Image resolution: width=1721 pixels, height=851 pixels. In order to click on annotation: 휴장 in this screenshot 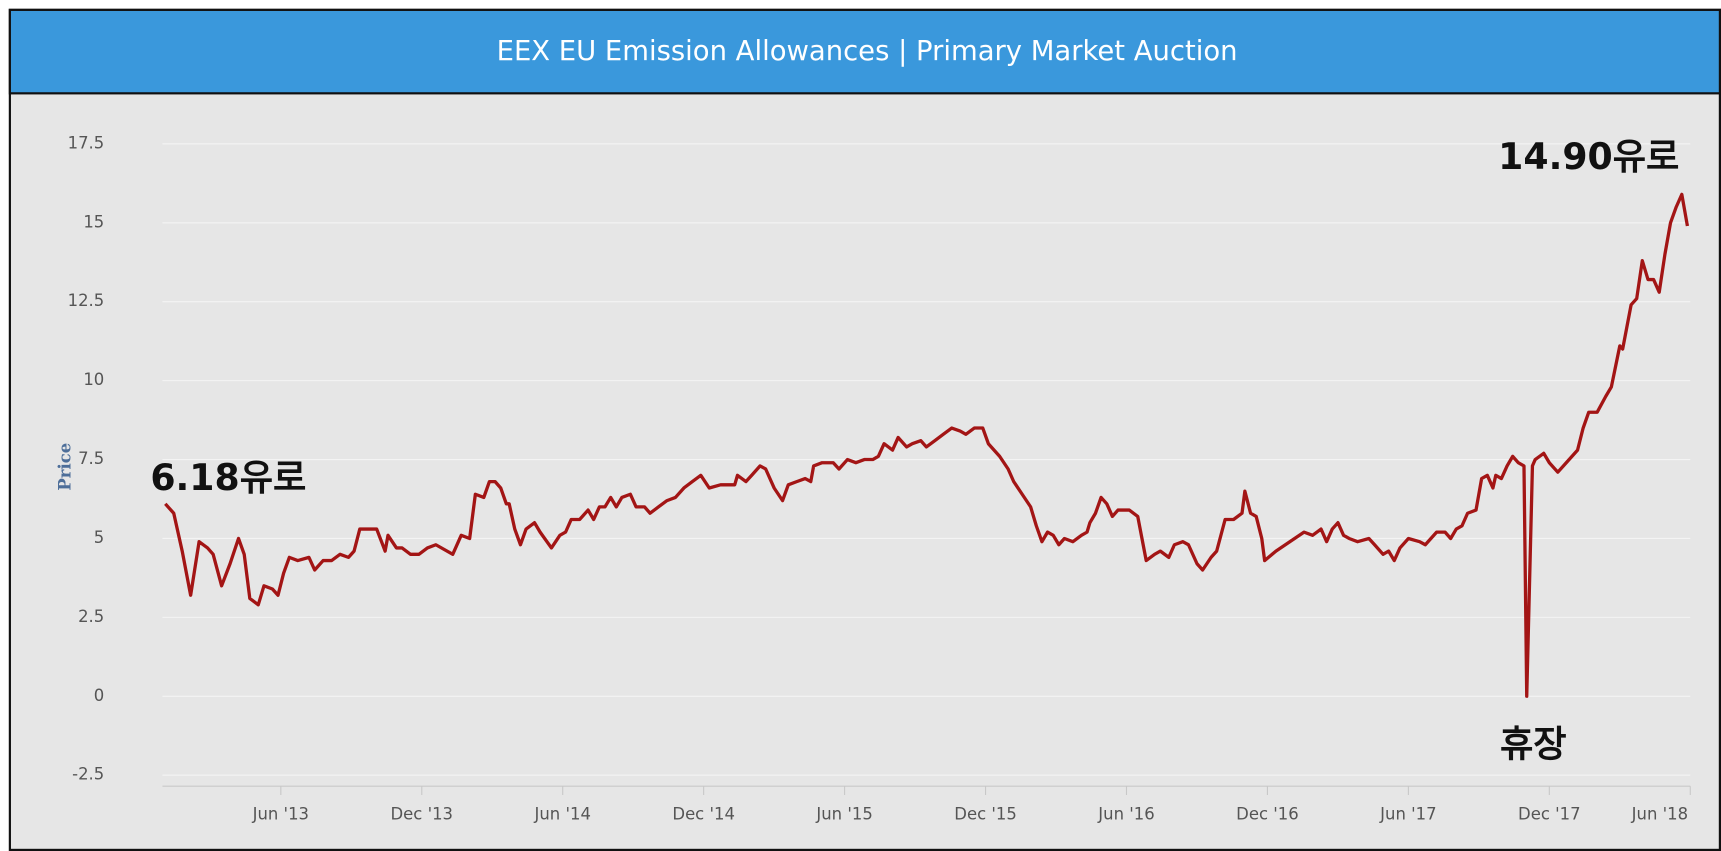, I will do `click(1533, 744)`.